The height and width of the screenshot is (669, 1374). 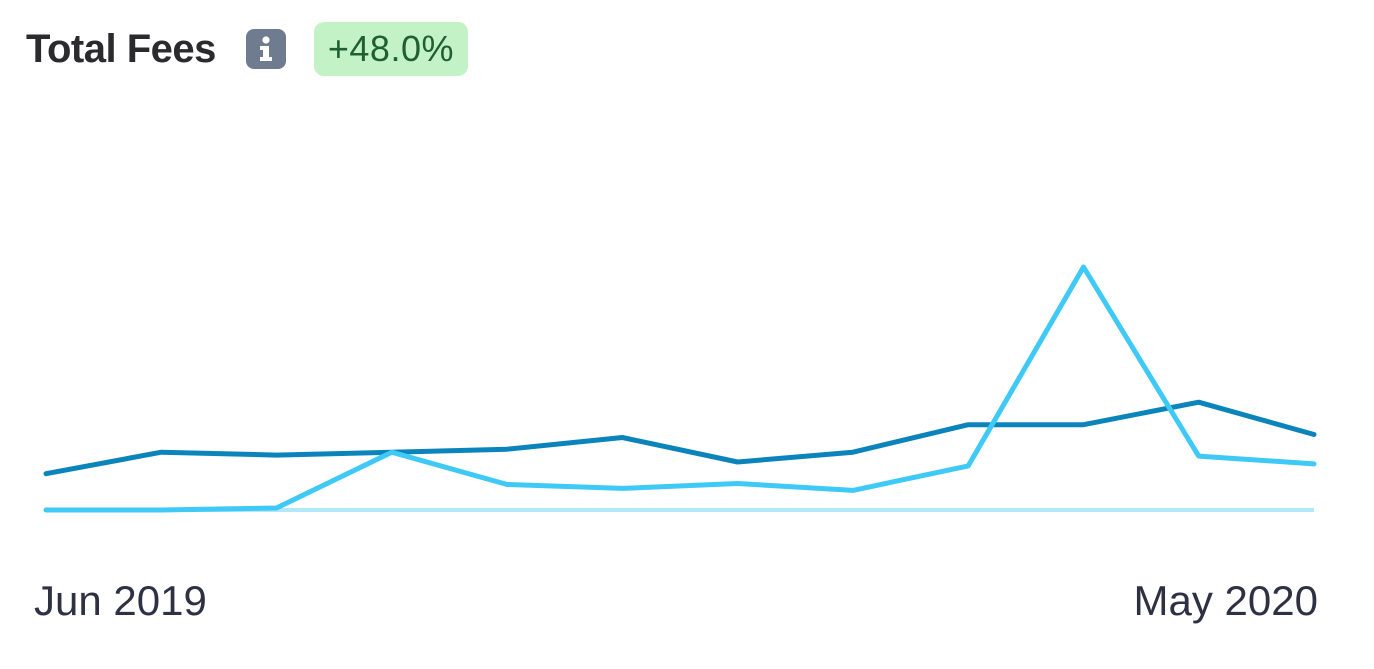 What do you see at coordinates (680, 438) in the screenshot?
I see `series-line-previous` at bounding box center [680, 438].